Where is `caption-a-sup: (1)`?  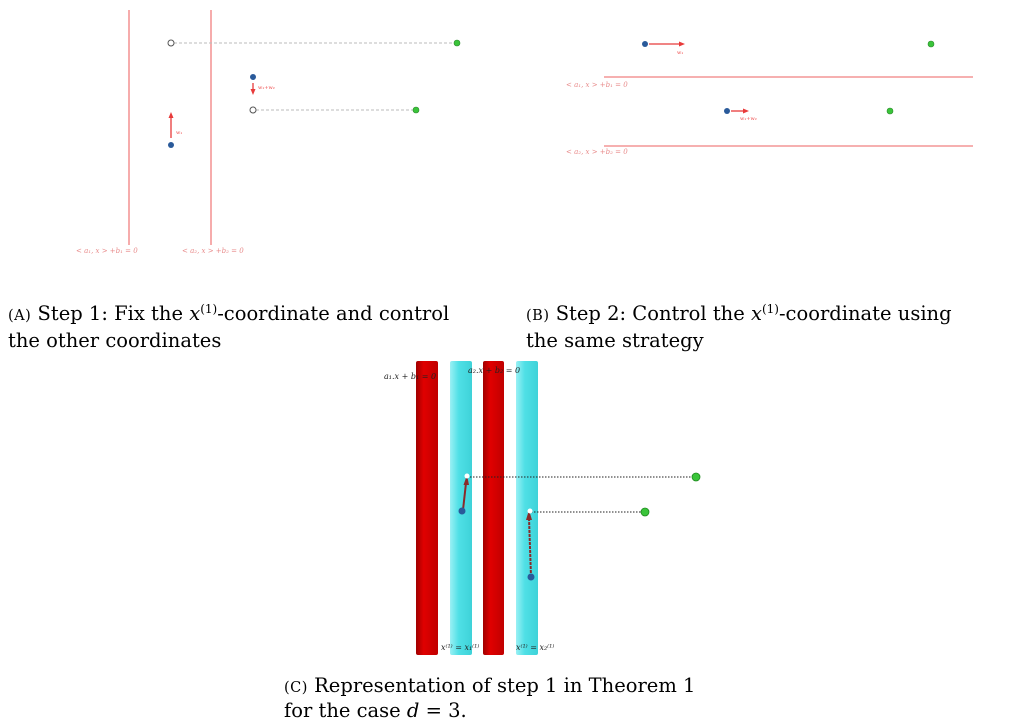 caption-a-sup: (1) is located at coordinates (209, 309).